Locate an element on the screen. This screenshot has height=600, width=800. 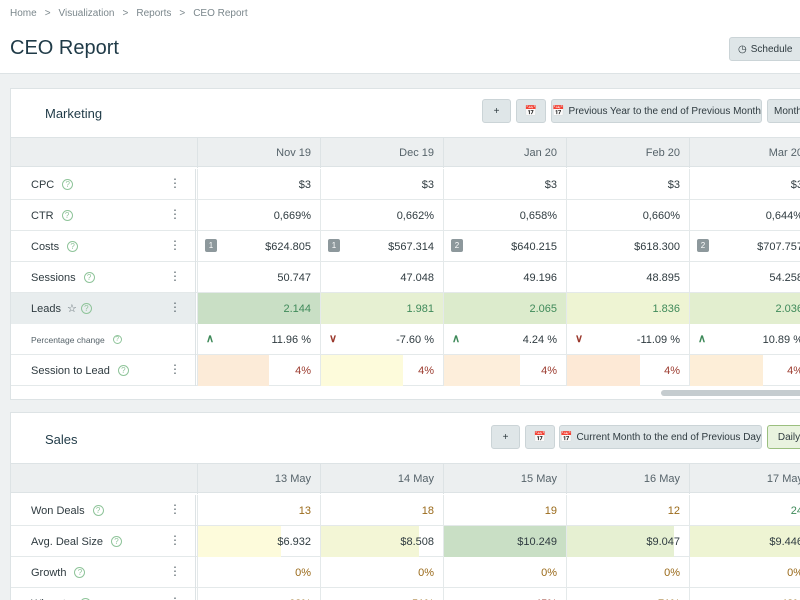
data-cell: 1.981 is located at coordinates (381, 308).